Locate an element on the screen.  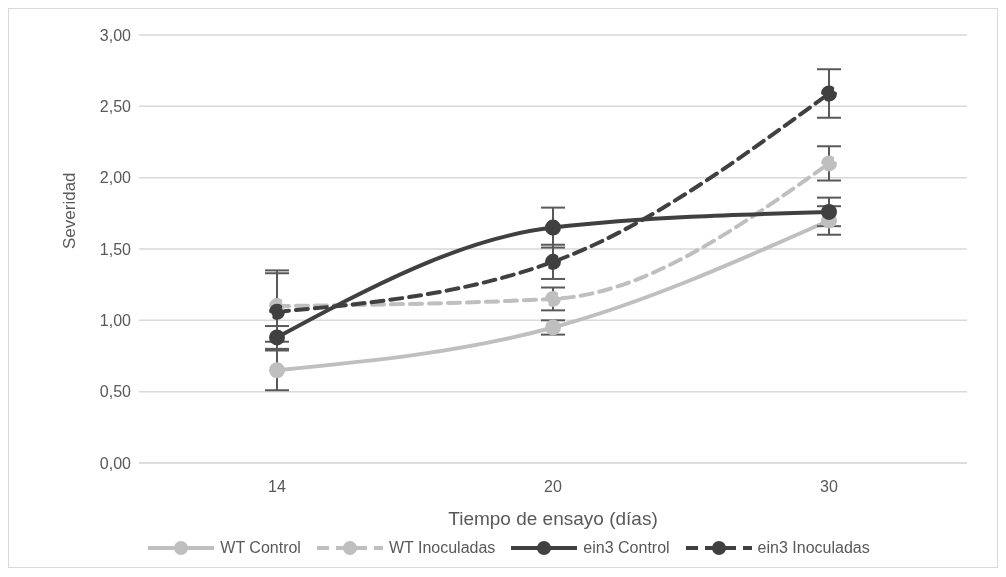
y-tick-label: 3,00 is located at coordinates (115, 35).